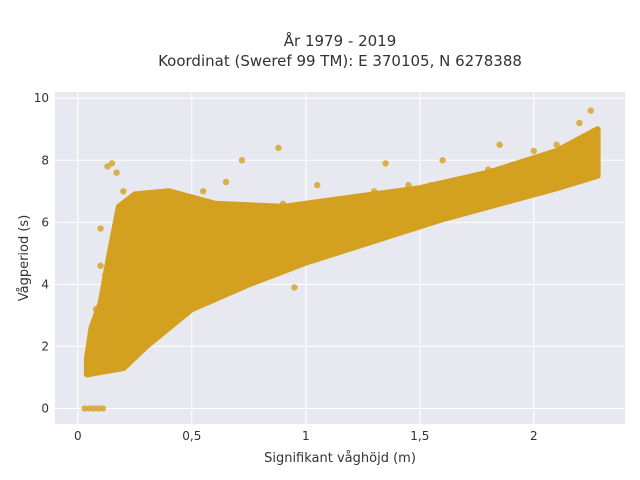  What do you see at coordinates (45, 284) in the screenshot?
I see `y-tick-label: 4` at bounding box center [45, 284].